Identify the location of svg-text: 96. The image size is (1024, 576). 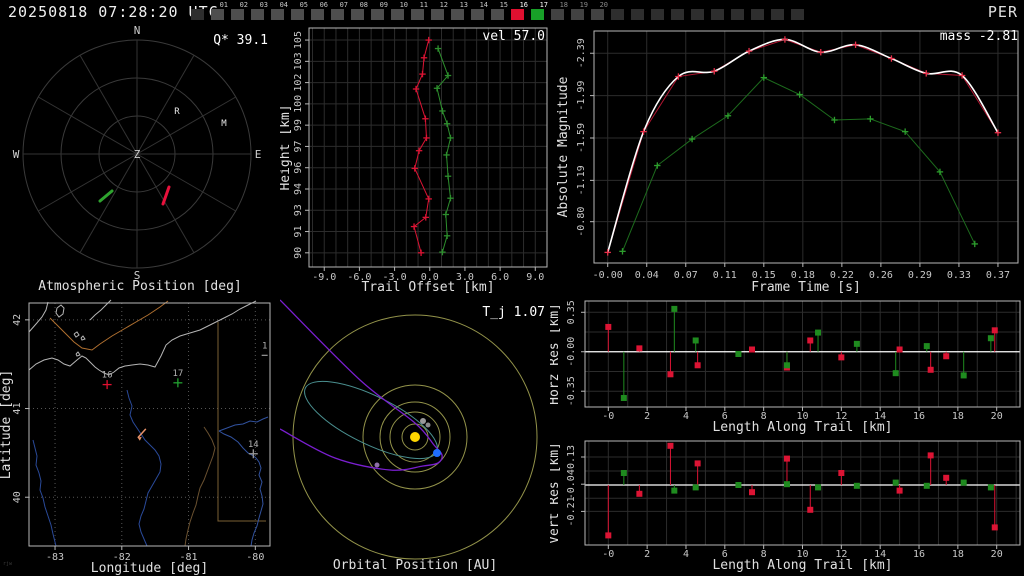
(298, 168).